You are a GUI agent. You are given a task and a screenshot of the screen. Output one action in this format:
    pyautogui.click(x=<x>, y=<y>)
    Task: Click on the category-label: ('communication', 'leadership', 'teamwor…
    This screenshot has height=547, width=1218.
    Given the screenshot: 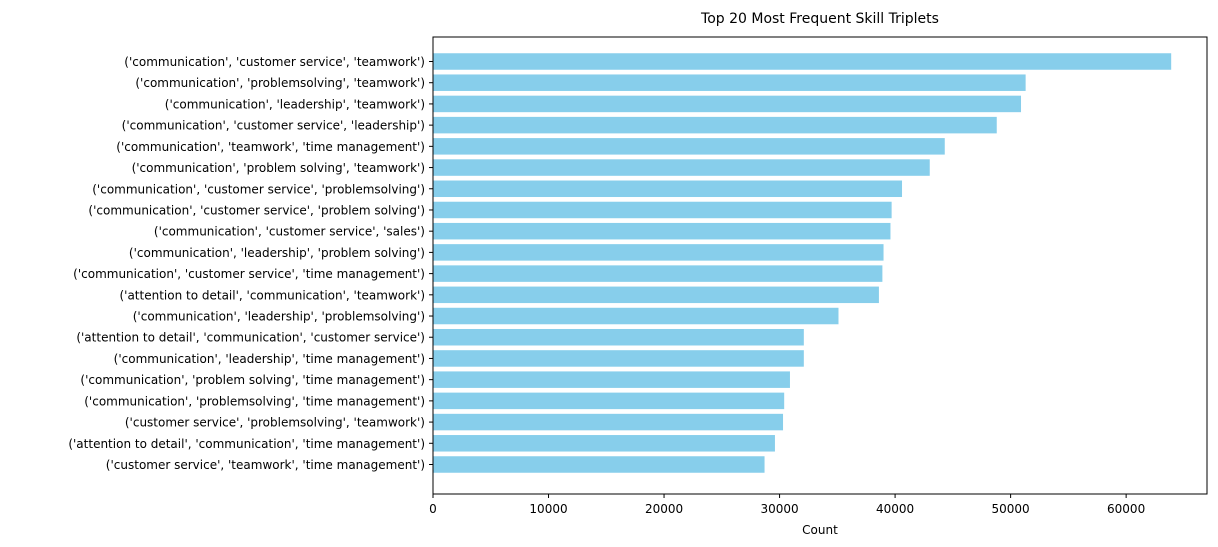 What is the action you would take?
    pyautogui.click(x=295, y=104)
    